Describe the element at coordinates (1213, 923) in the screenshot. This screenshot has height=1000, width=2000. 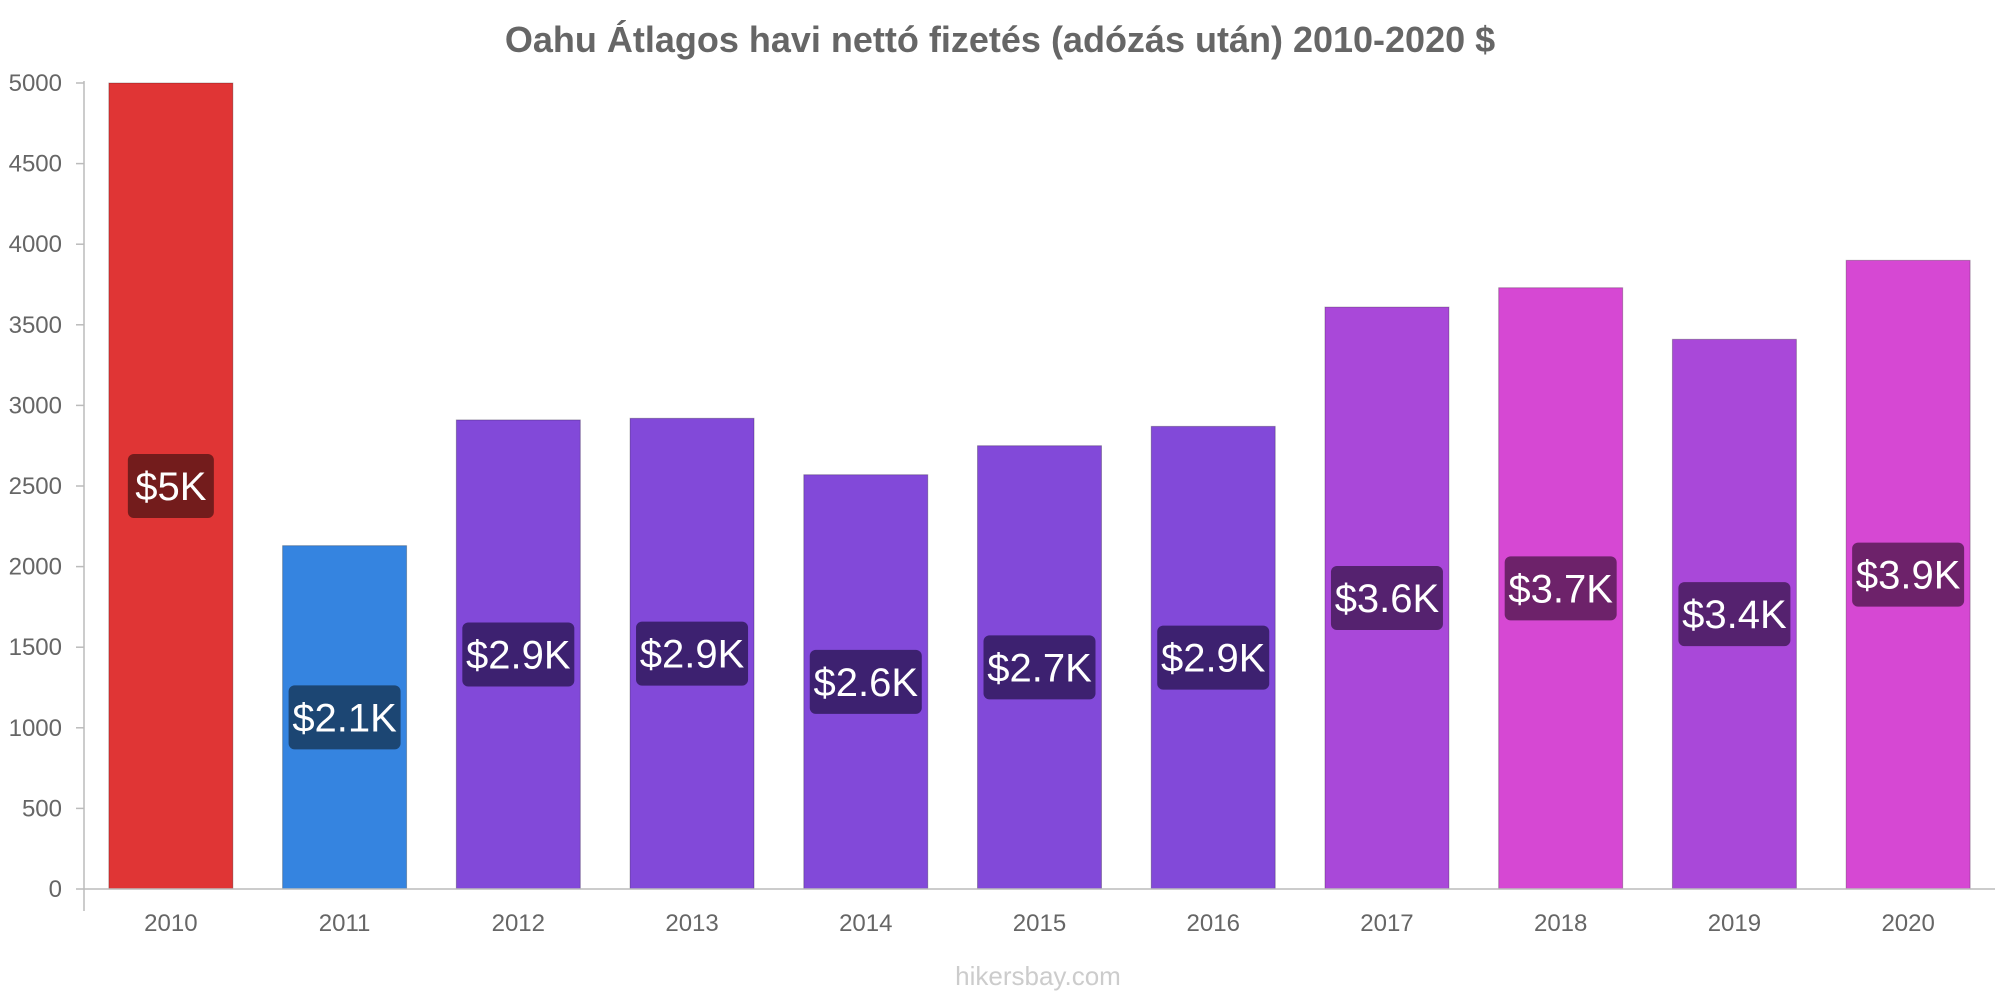
I see `x-tick-label: 2016` at that location.